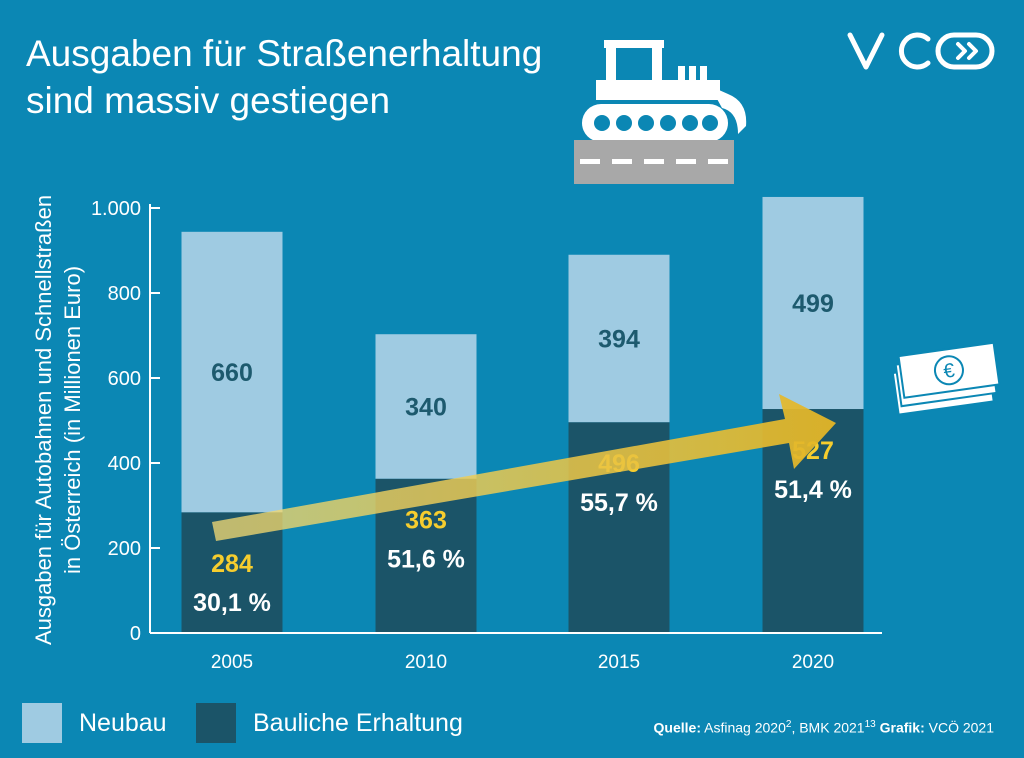 The image size is (1024, 758). I want to click on share-label-2010: 51,6 %, so click(426, 560).